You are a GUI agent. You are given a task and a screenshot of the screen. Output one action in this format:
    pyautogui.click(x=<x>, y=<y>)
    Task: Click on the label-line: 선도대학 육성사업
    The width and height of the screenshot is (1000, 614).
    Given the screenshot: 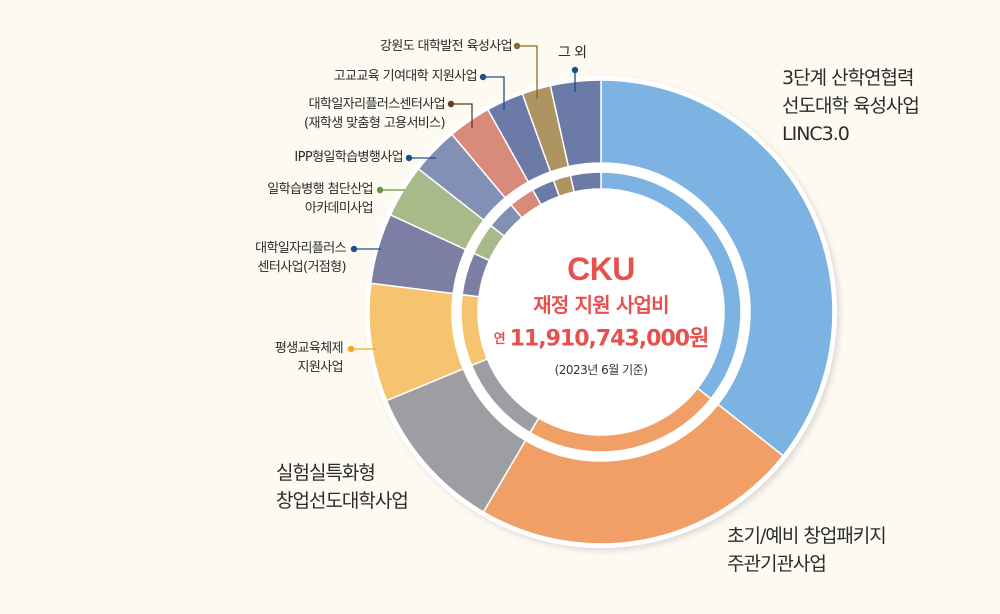 What is the action you would take?
    pyautogui.click(x=851, y=106)
    